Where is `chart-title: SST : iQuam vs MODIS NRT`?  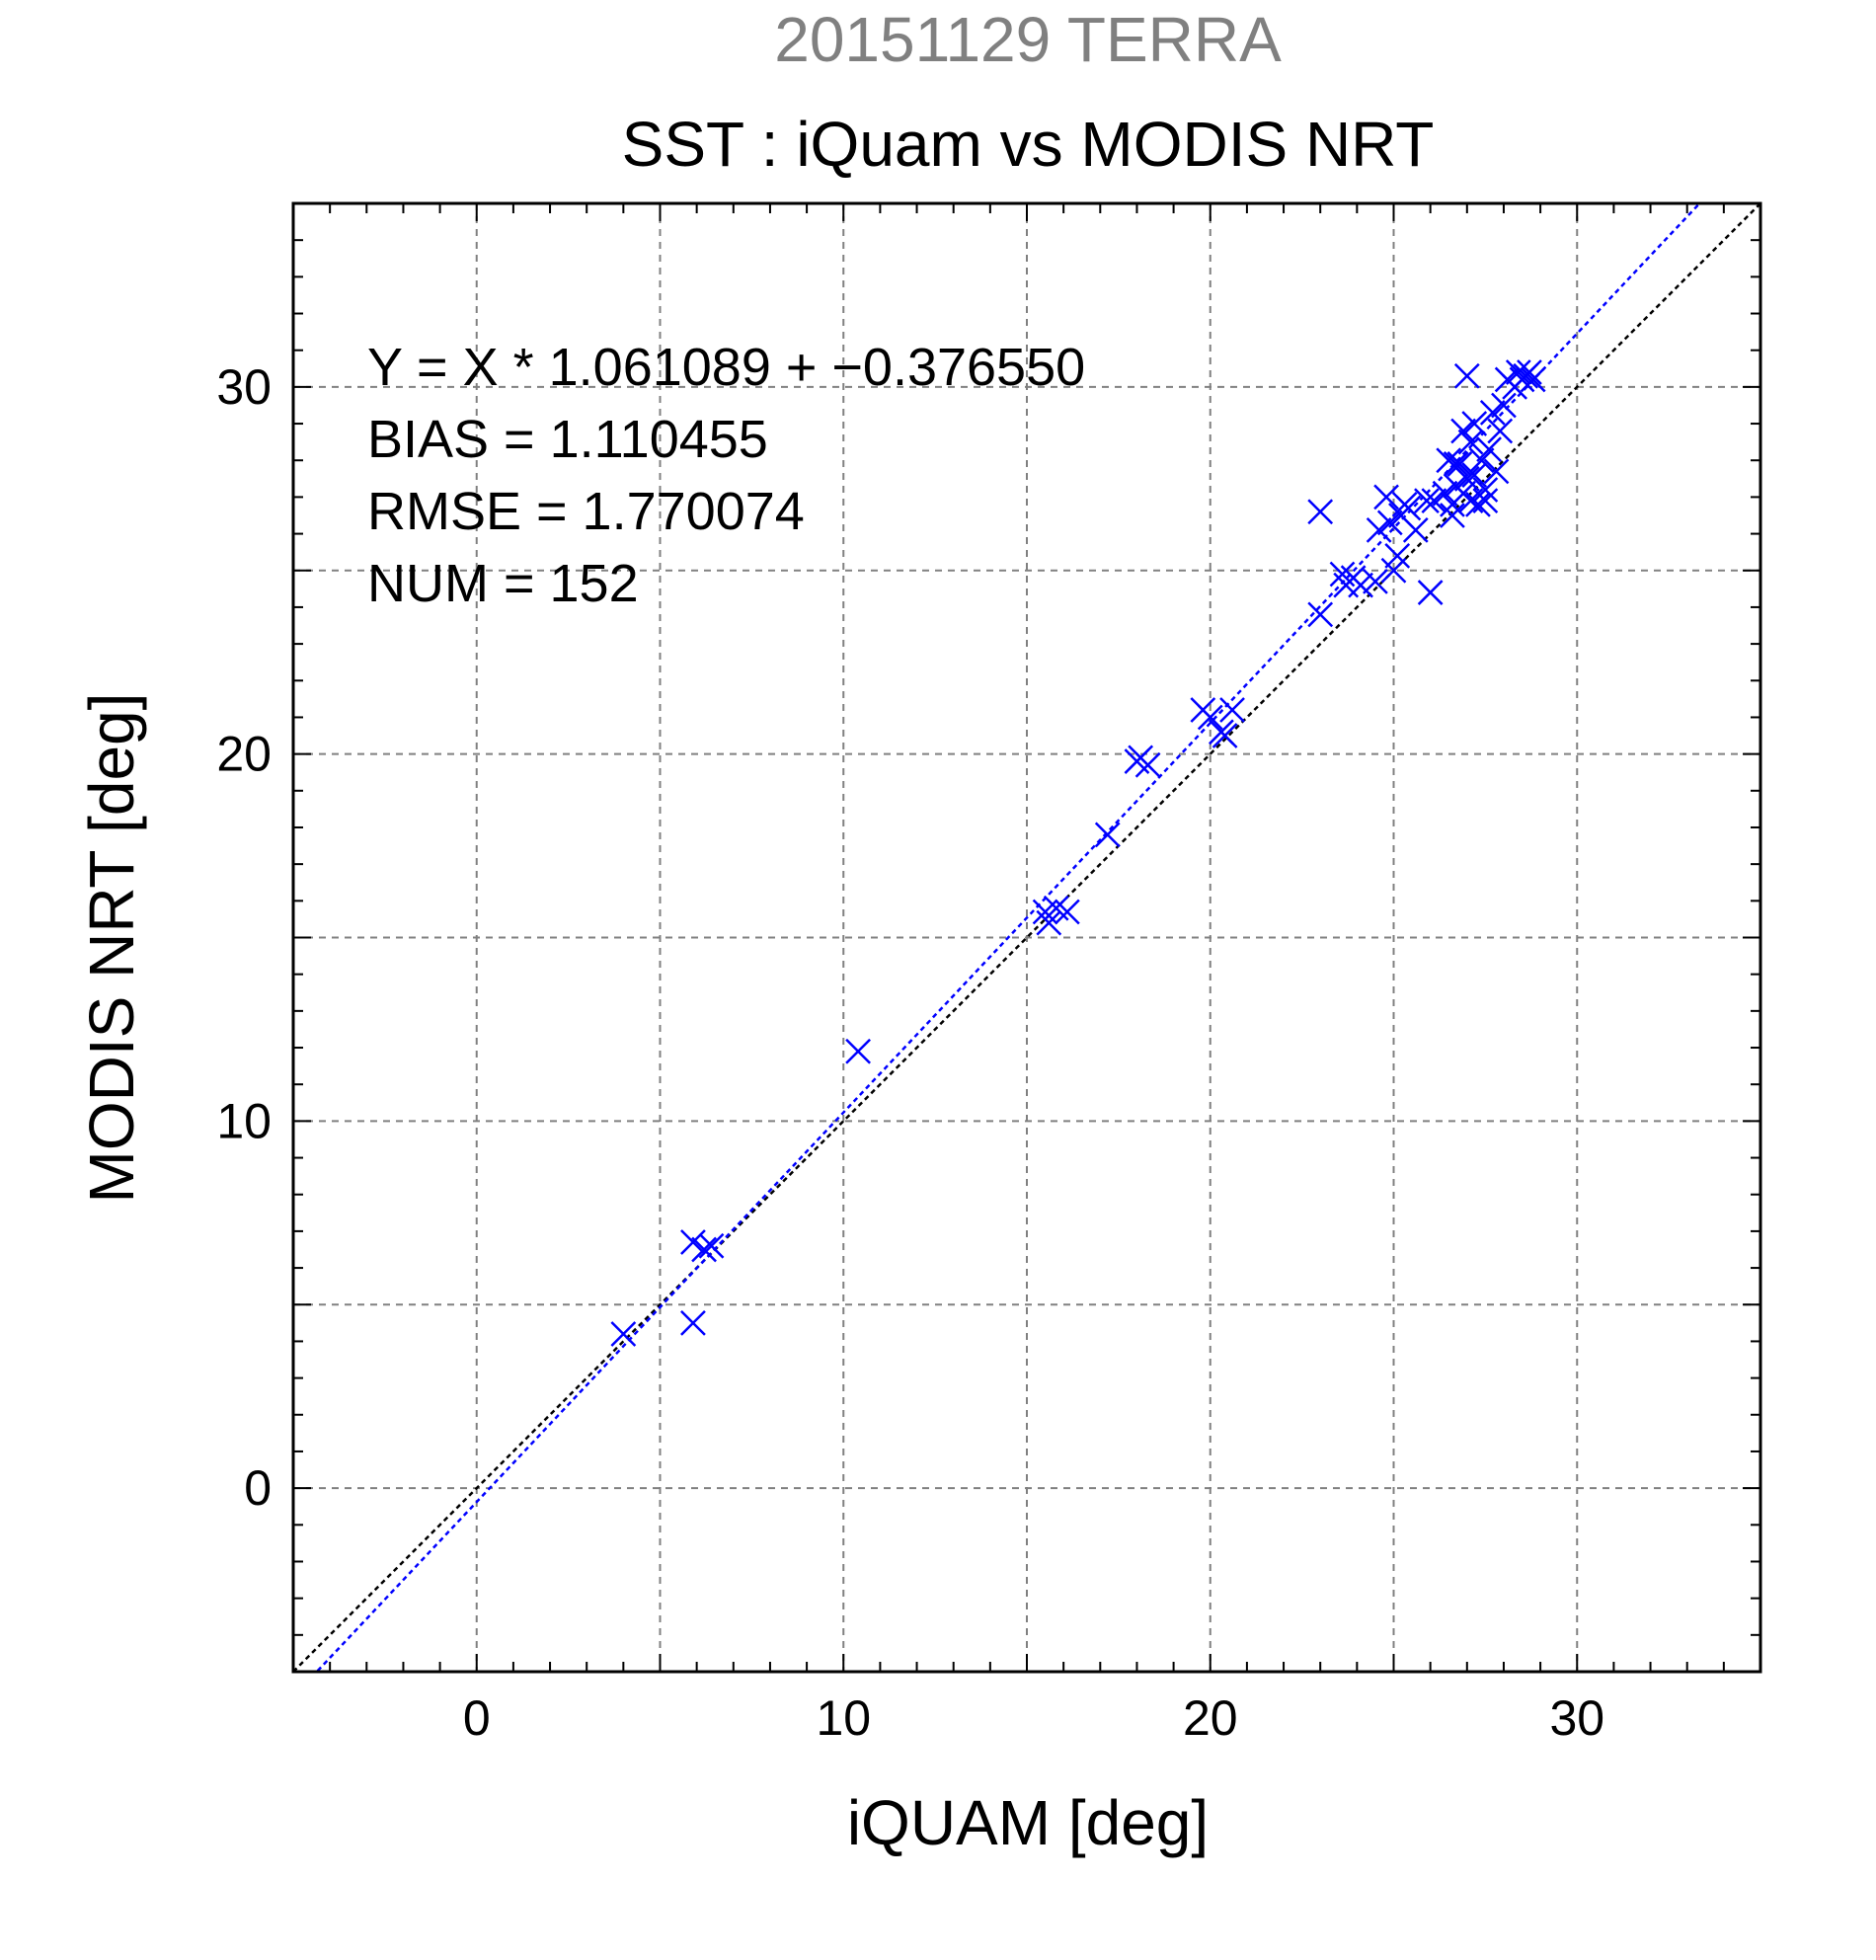 chart-title: SST : iQuam vs MODIS NRT is located at coordinates (1028, 144).